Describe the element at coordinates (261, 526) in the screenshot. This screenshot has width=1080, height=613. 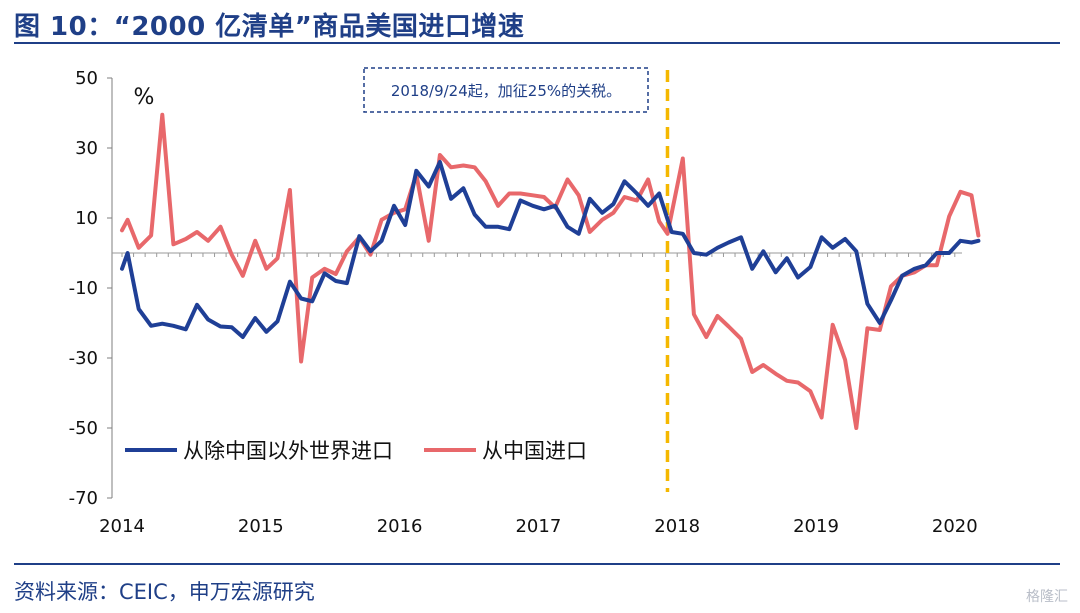
I see `x-tick-label: 2015` at that location.